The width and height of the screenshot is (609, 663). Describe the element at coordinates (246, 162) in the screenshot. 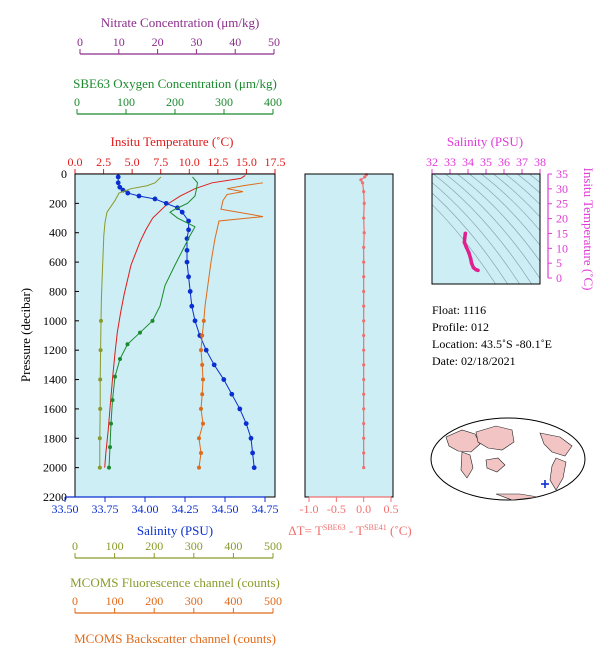

I see `temperature-tick-label: 15.0` at that location.